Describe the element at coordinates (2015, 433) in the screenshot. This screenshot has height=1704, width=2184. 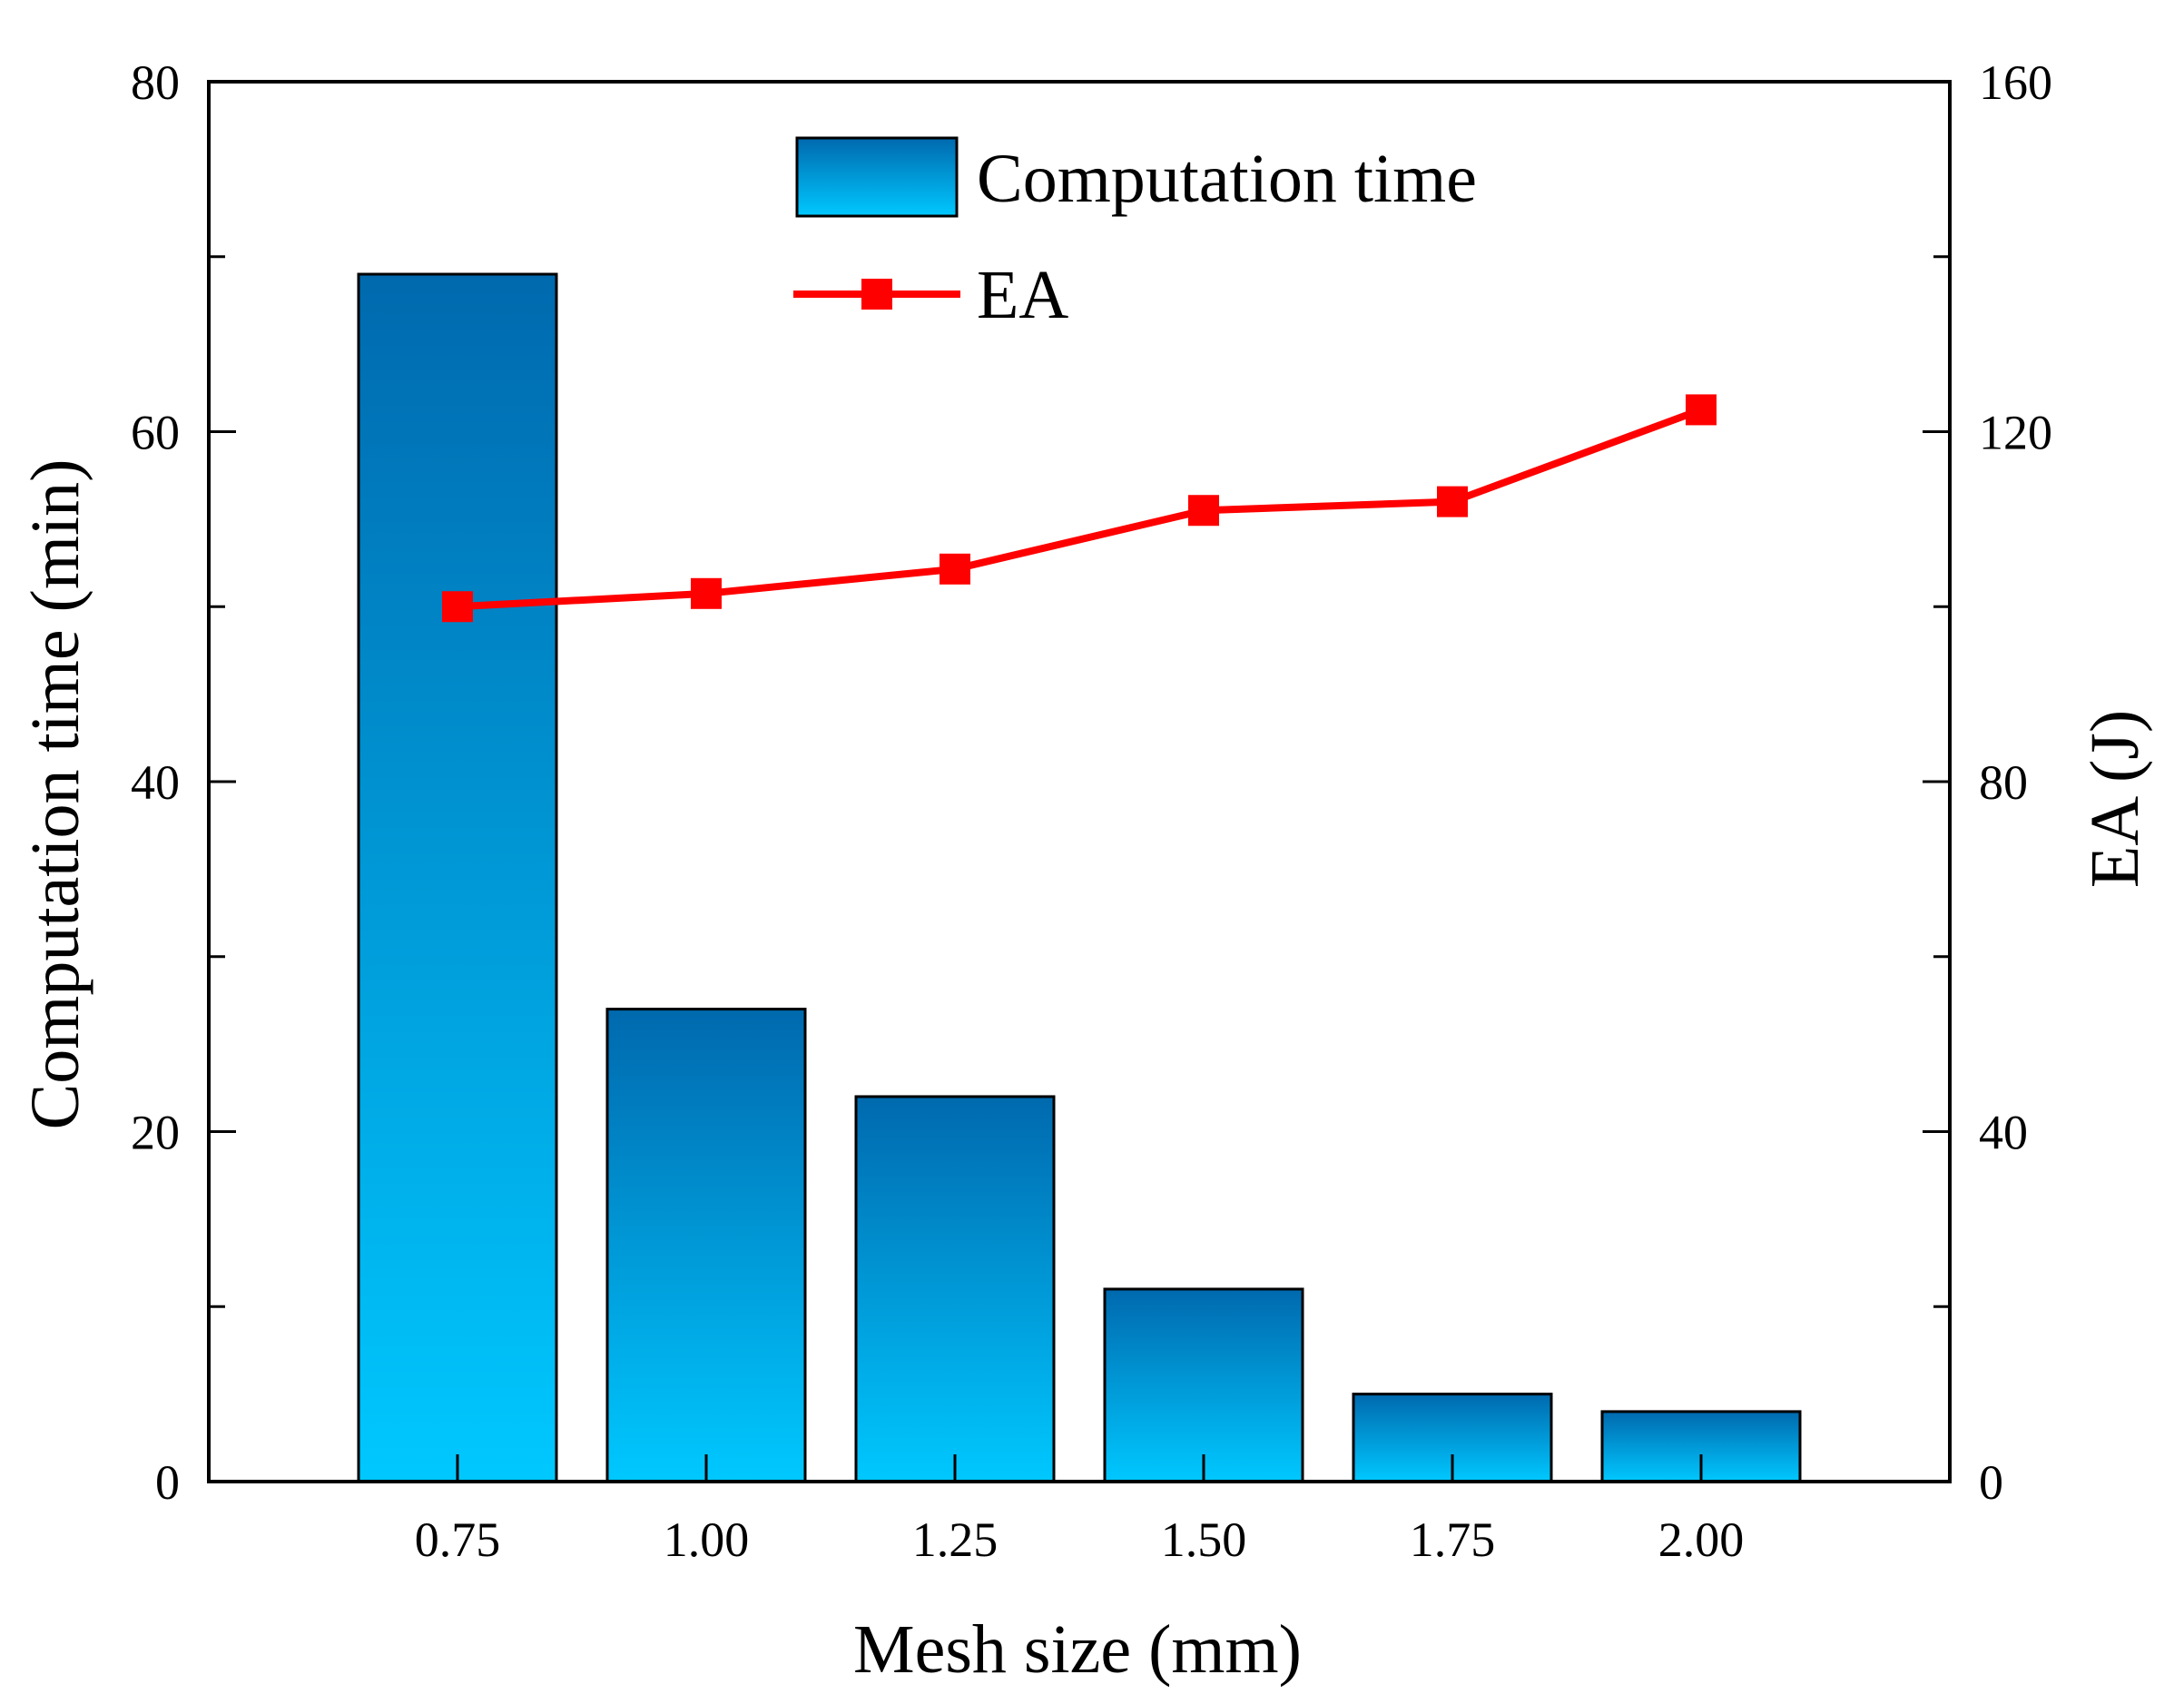
I see `right-tick-label-120: 120` at that location.